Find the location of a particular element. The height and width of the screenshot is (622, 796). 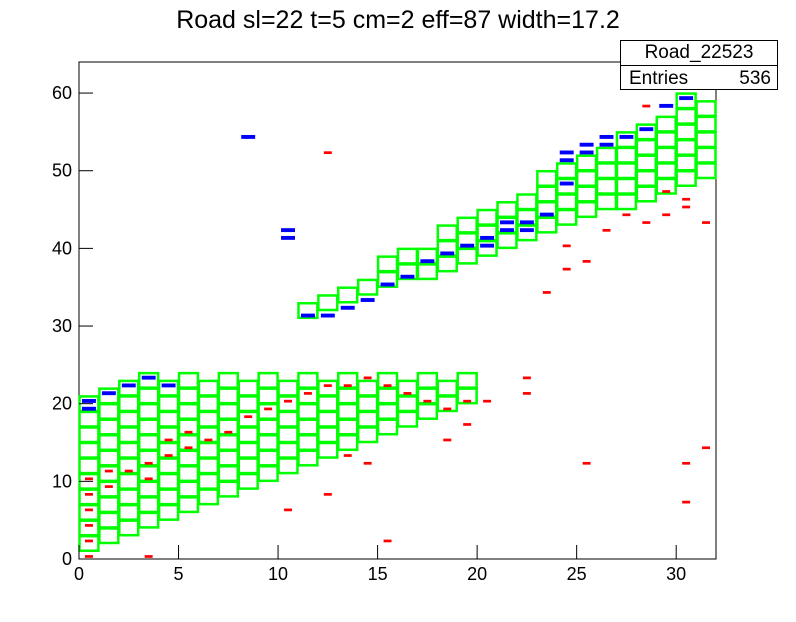

y-tick-label: 10 is located at coordinates (62, 481).